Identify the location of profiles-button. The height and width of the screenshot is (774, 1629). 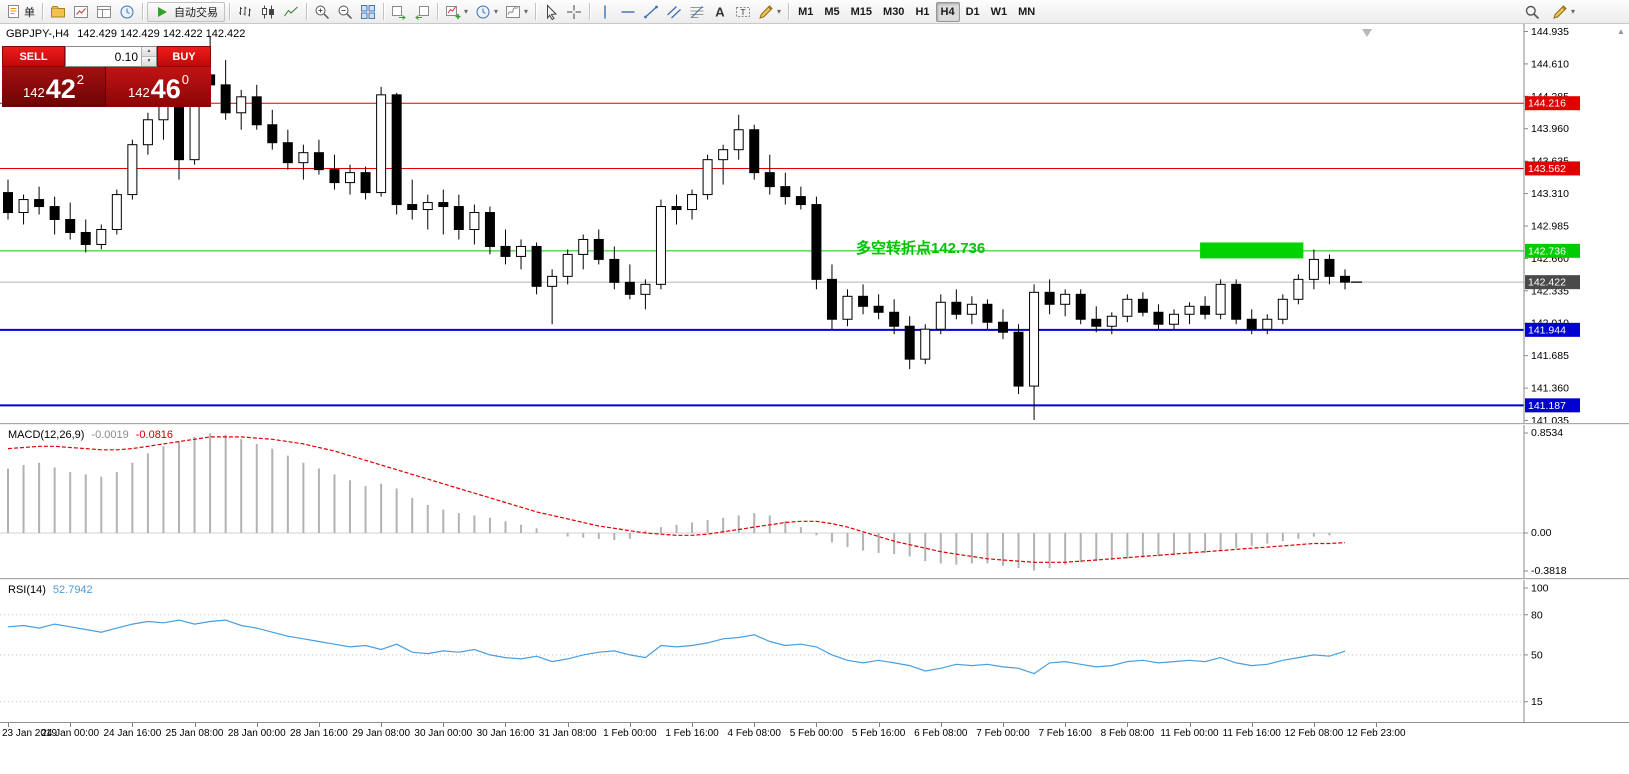
(58, 12).